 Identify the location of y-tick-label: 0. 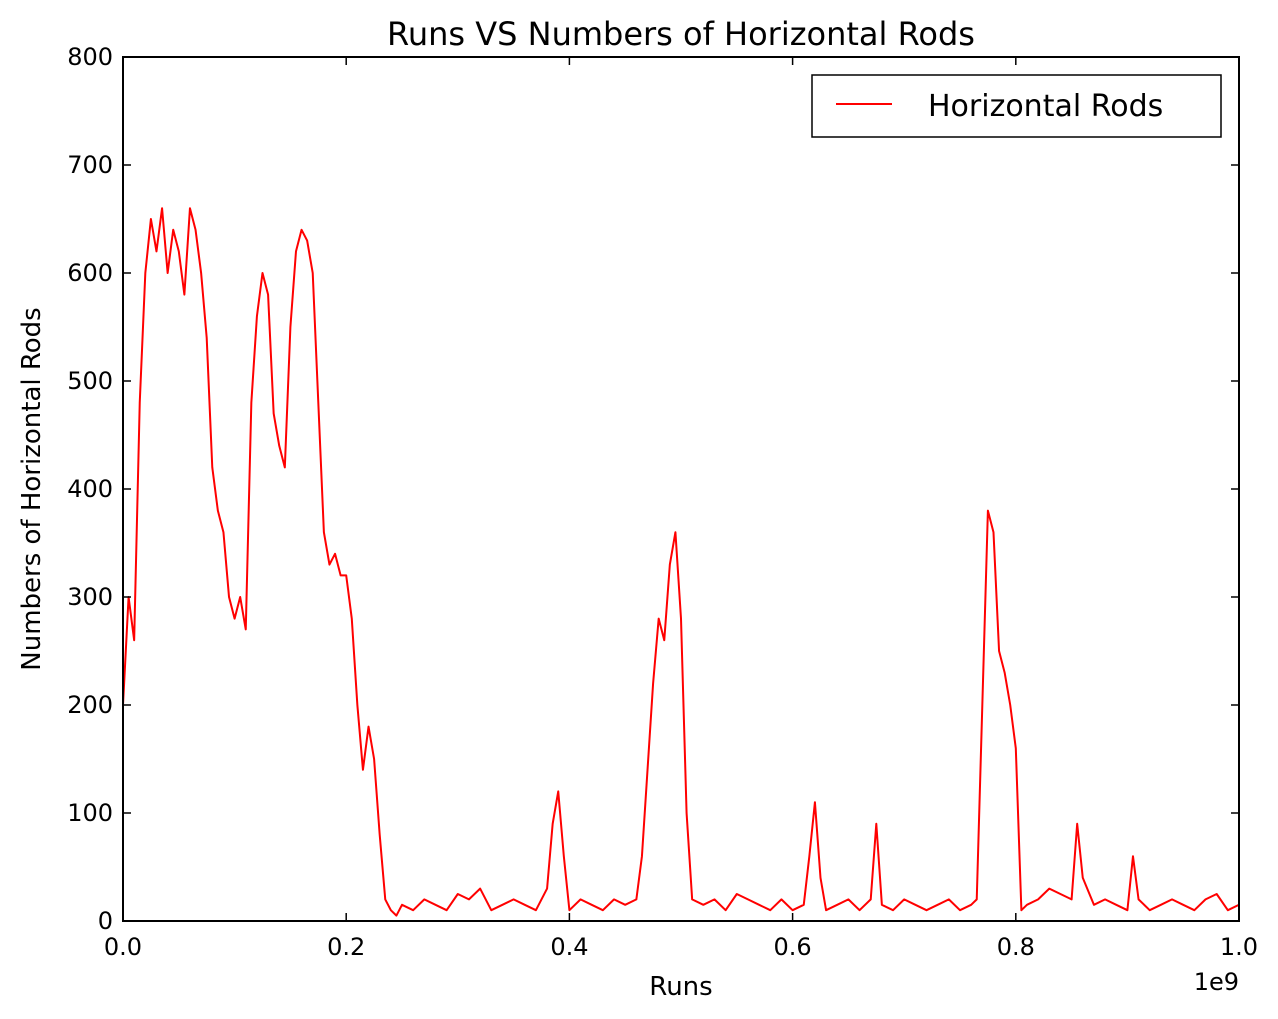
(105, 921).